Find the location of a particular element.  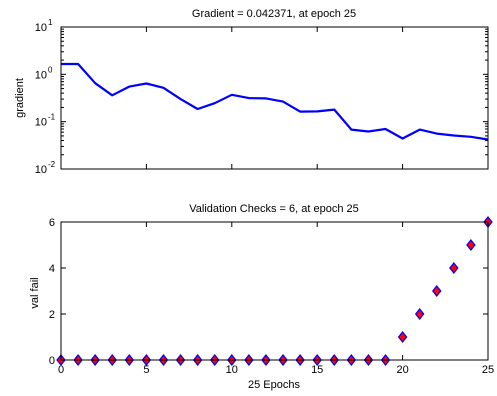

validation-y-tick-label: 6 is located at coordinates (52, 223).